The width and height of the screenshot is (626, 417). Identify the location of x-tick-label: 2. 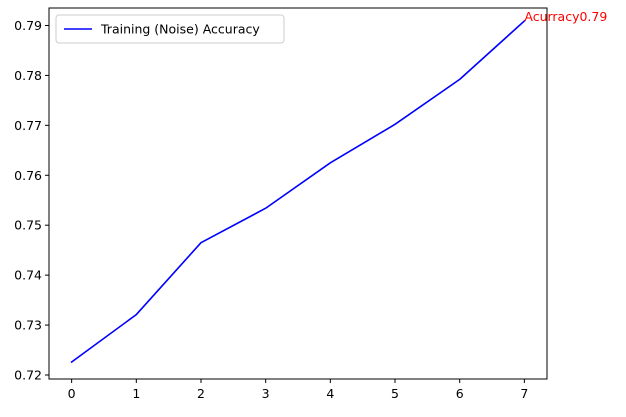
(201, 393).